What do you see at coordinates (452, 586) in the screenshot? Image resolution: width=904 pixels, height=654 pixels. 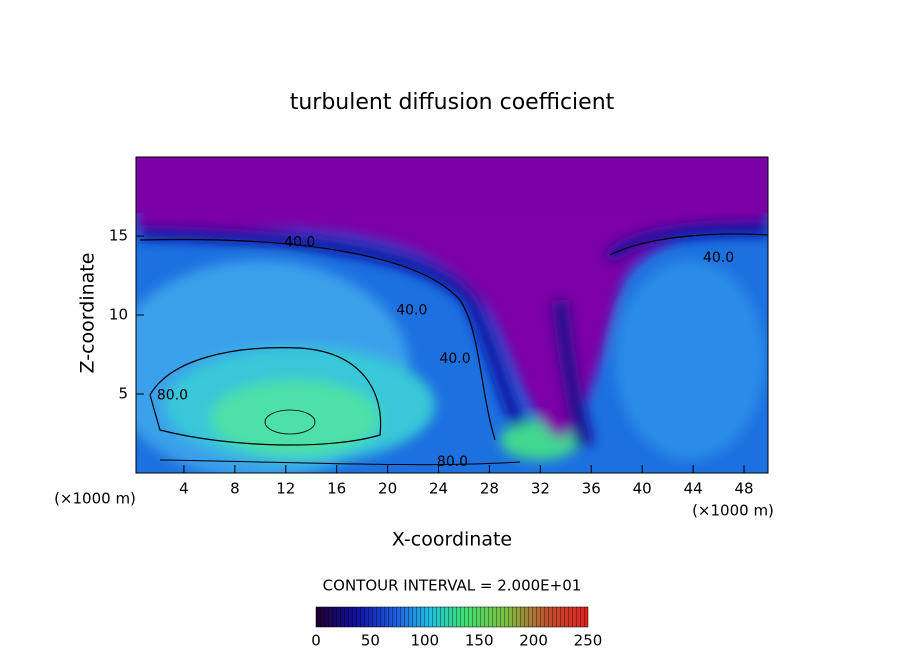 I see `contour-interval: CONTOUR INTERVAL = 2.000E+01` at bounding box center [452, 586].